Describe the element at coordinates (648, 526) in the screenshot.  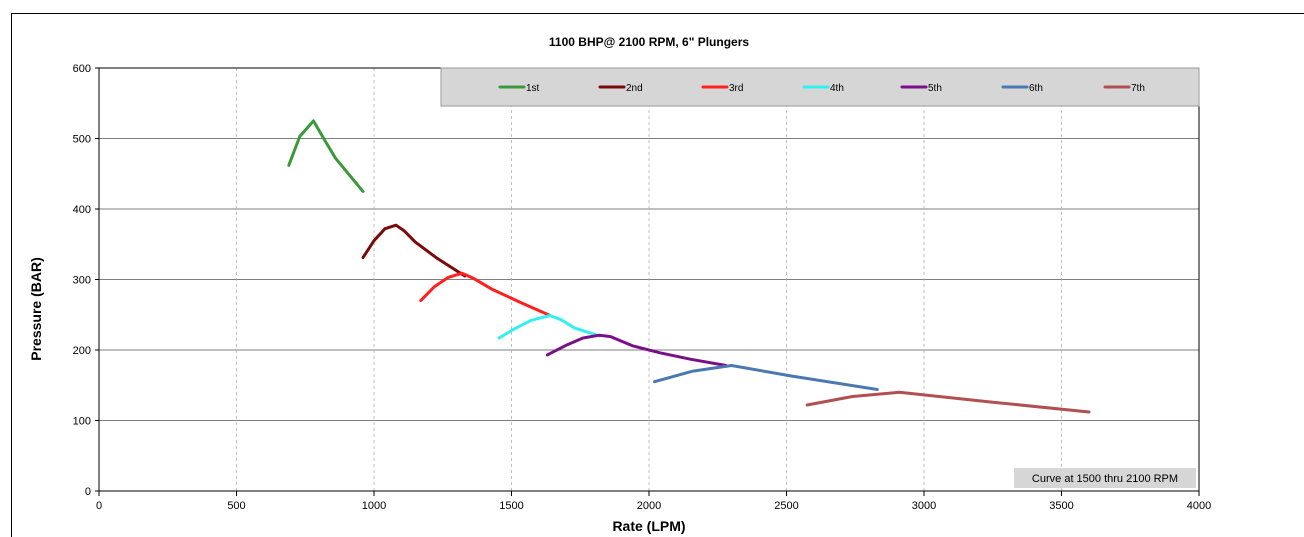
I see `x-axis-title: Rate (LPM)` at that location.